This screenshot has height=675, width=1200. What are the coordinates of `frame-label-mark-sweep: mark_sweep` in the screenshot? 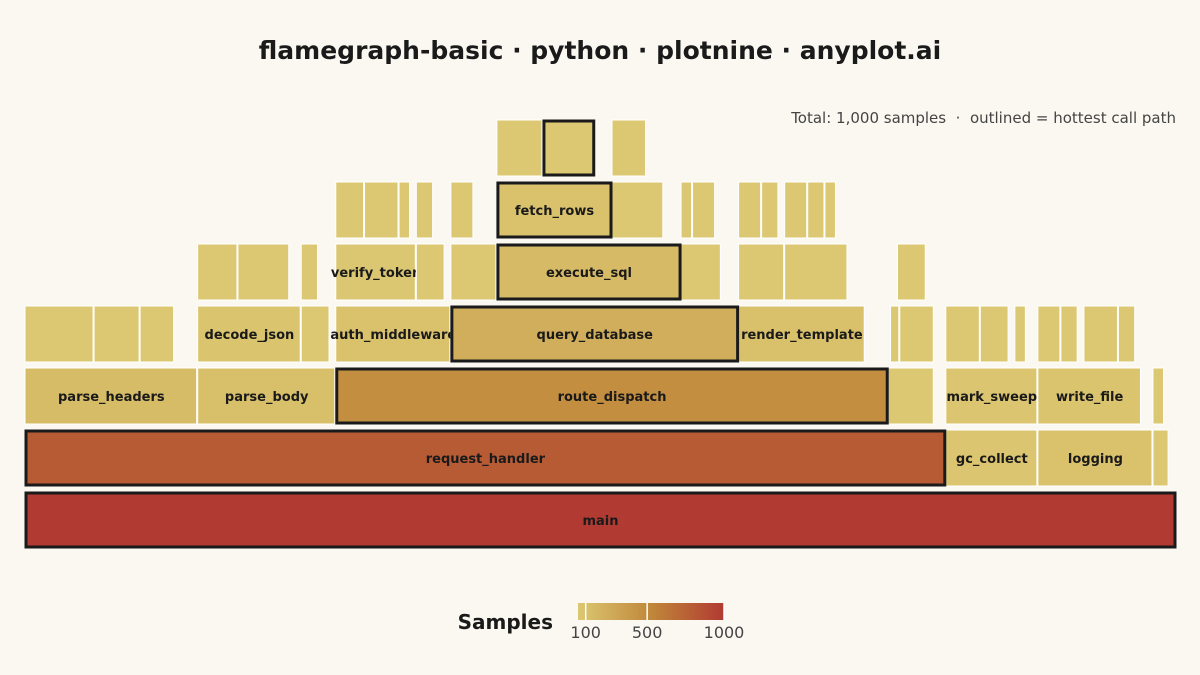 It's located at (992, 397).